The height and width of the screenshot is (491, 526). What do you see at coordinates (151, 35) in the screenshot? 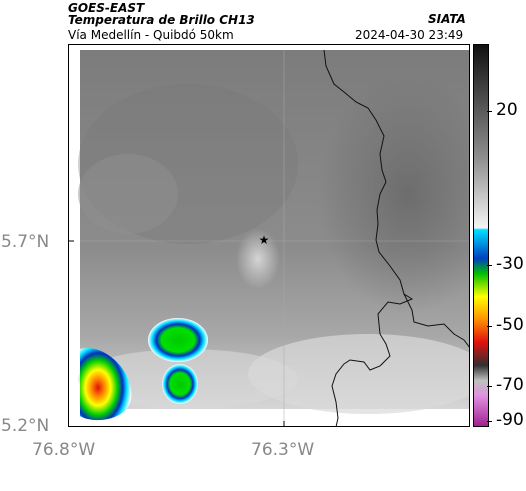
I see `region-subtitle: Vía Medellín - Quibdó 50km` at bounding box center [151, 35].